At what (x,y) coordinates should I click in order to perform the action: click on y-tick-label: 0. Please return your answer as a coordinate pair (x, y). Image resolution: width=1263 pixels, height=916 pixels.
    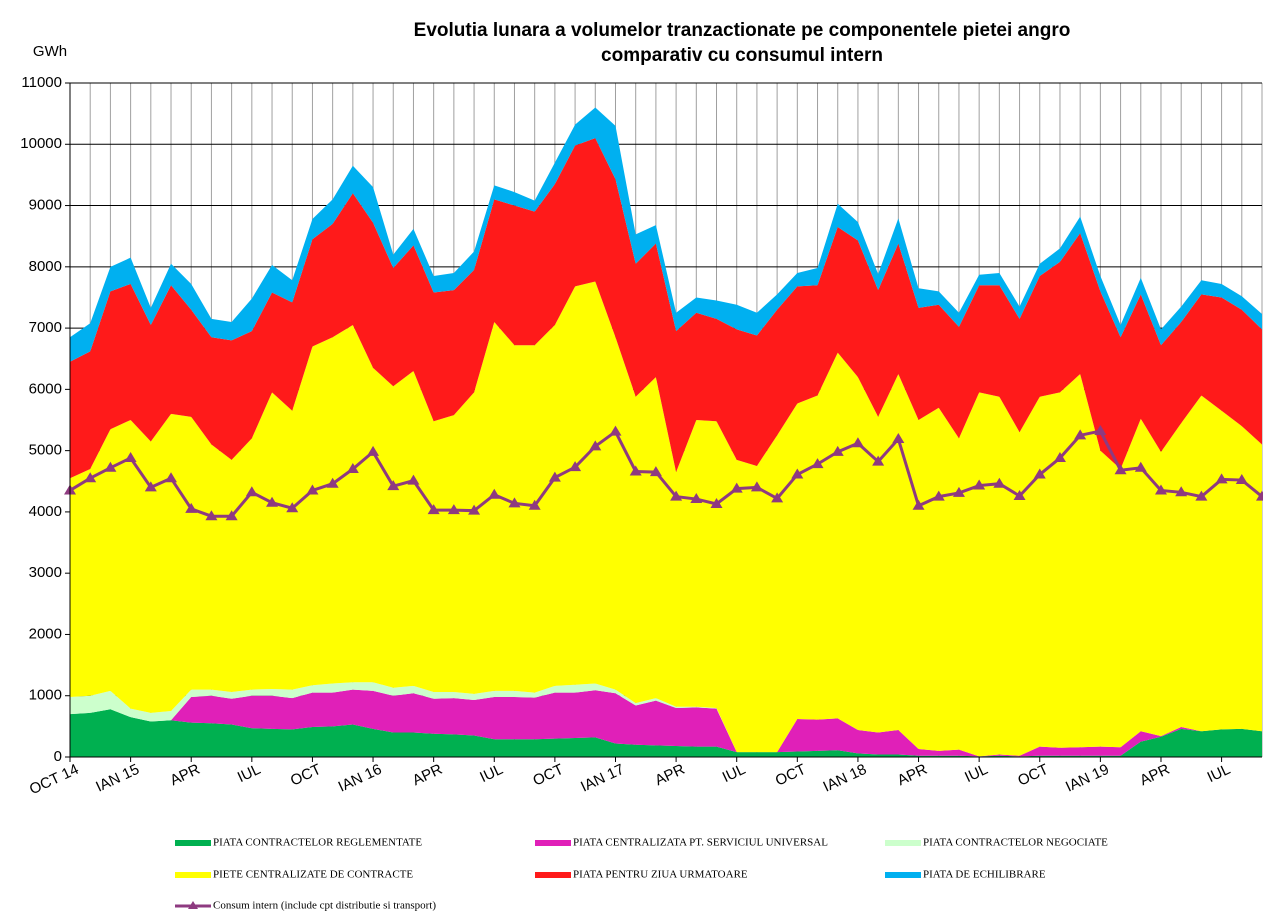
    Looking at the image, I should click on (58, 756).